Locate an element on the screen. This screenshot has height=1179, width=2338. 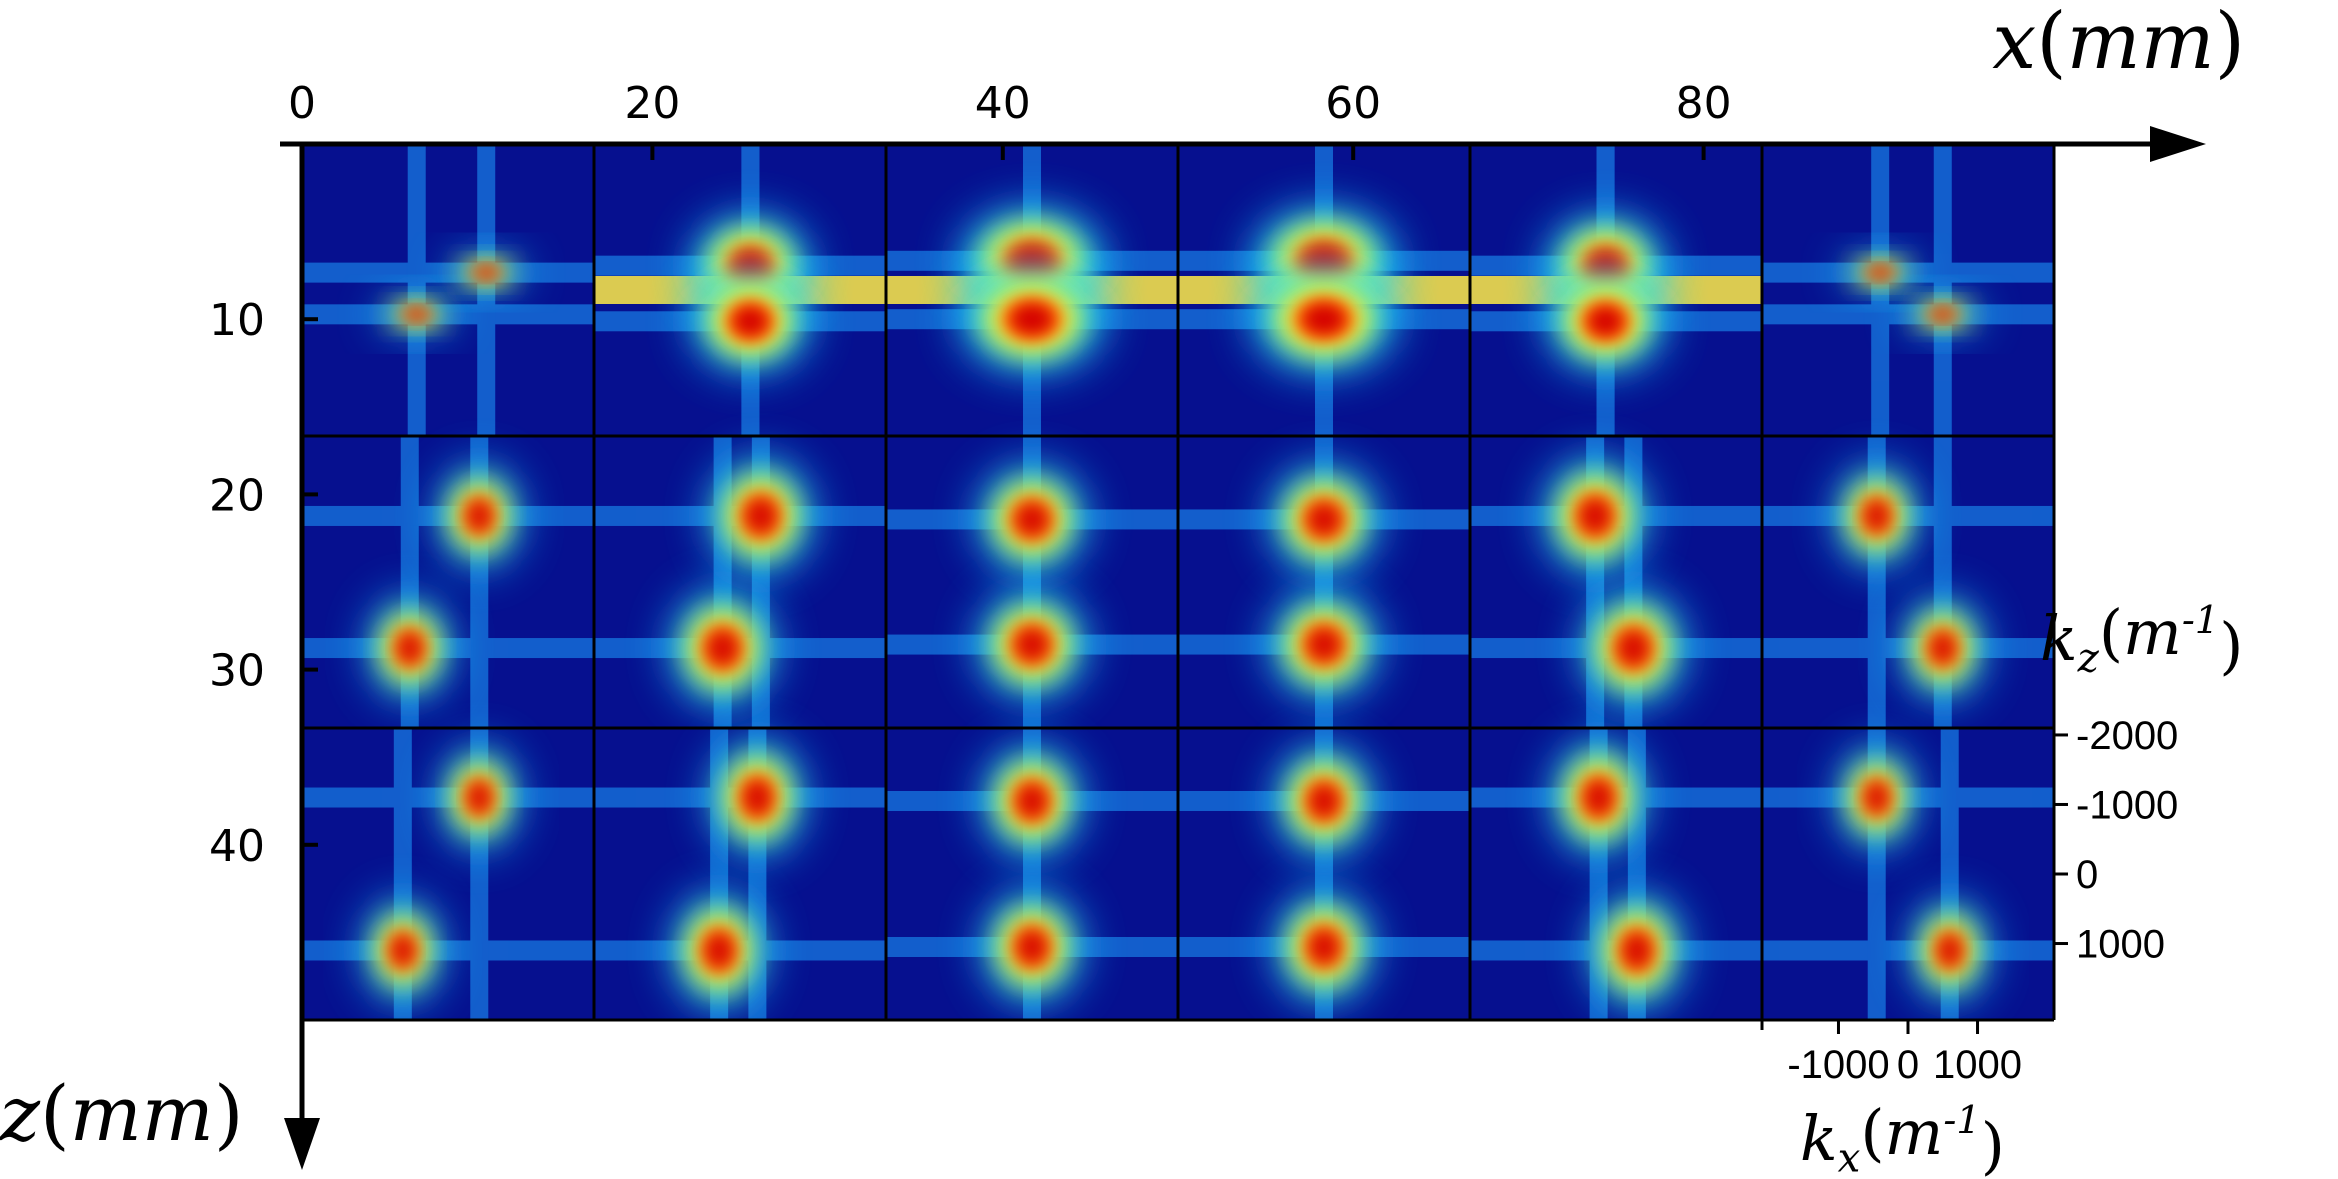
x-axis: 0 20 40 60 80 x(mm) is located at coordinates (1262, 81).